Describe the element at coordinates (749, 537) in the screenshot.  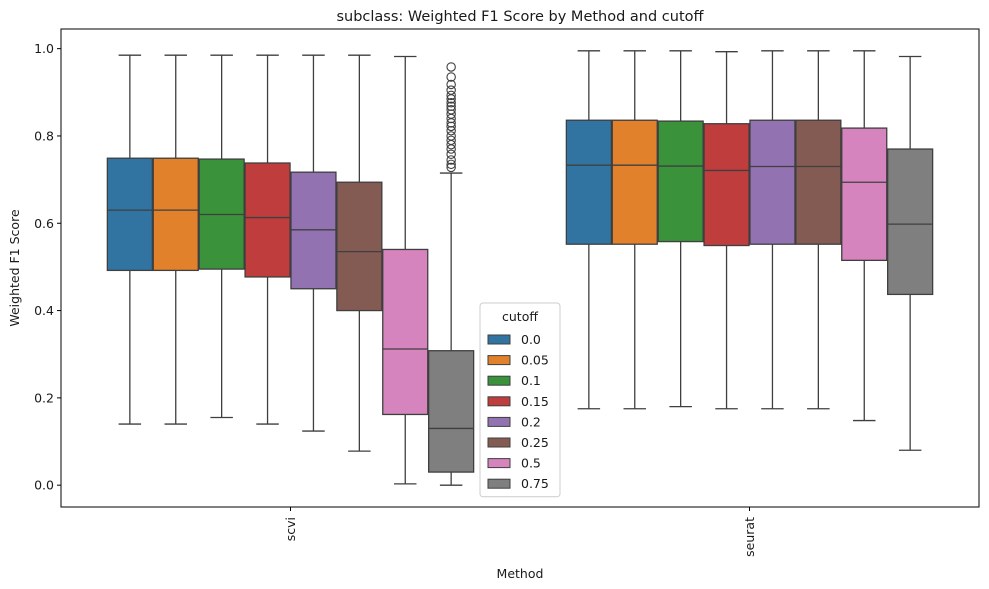
I see `x-tick-label: seurat` at that location.